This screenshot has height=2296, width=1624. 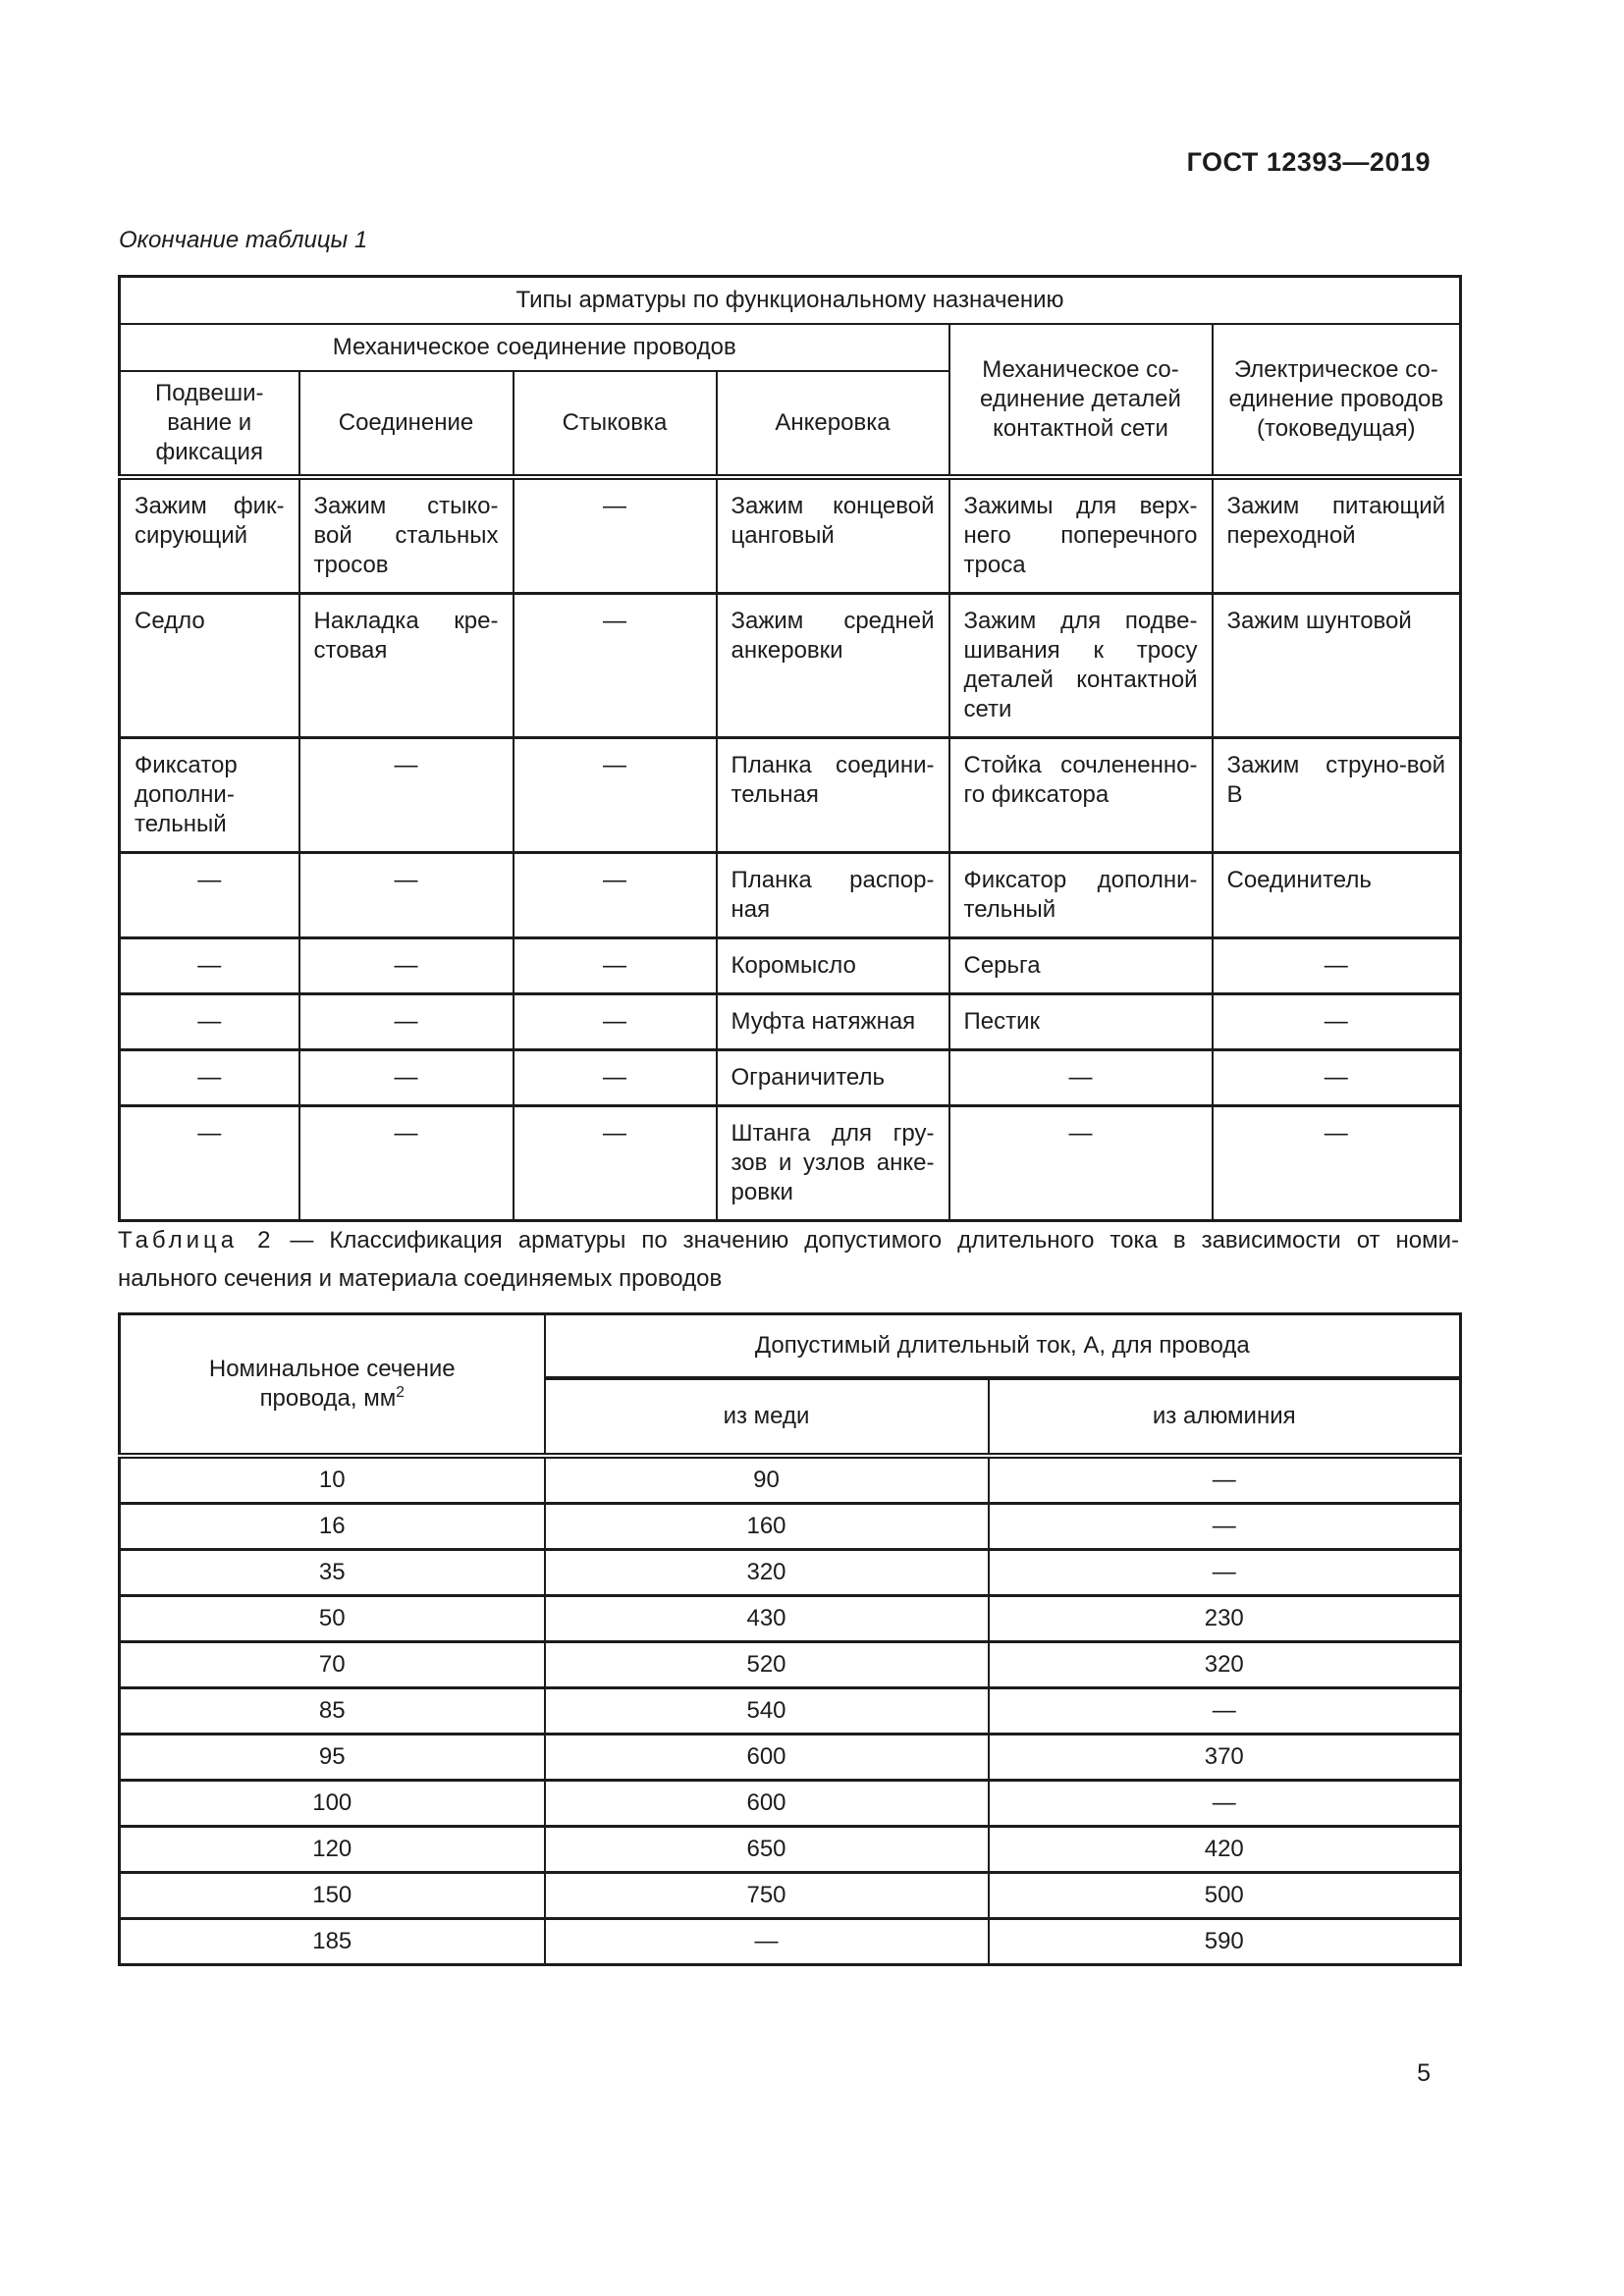 What do you see at coordinates (1336, 535) in the screenshot?
I see `table-cell: Зажим питающий переходной` at bounding box center [1336, 535].